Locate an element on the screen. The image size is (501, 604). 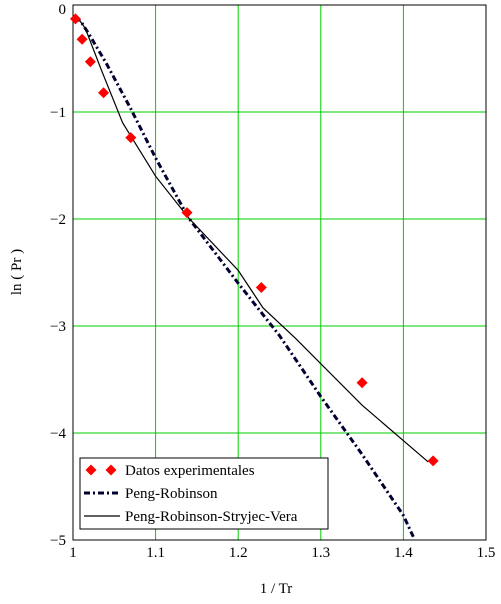
y-tick-label: −4 is located at coordinates (58, 434).